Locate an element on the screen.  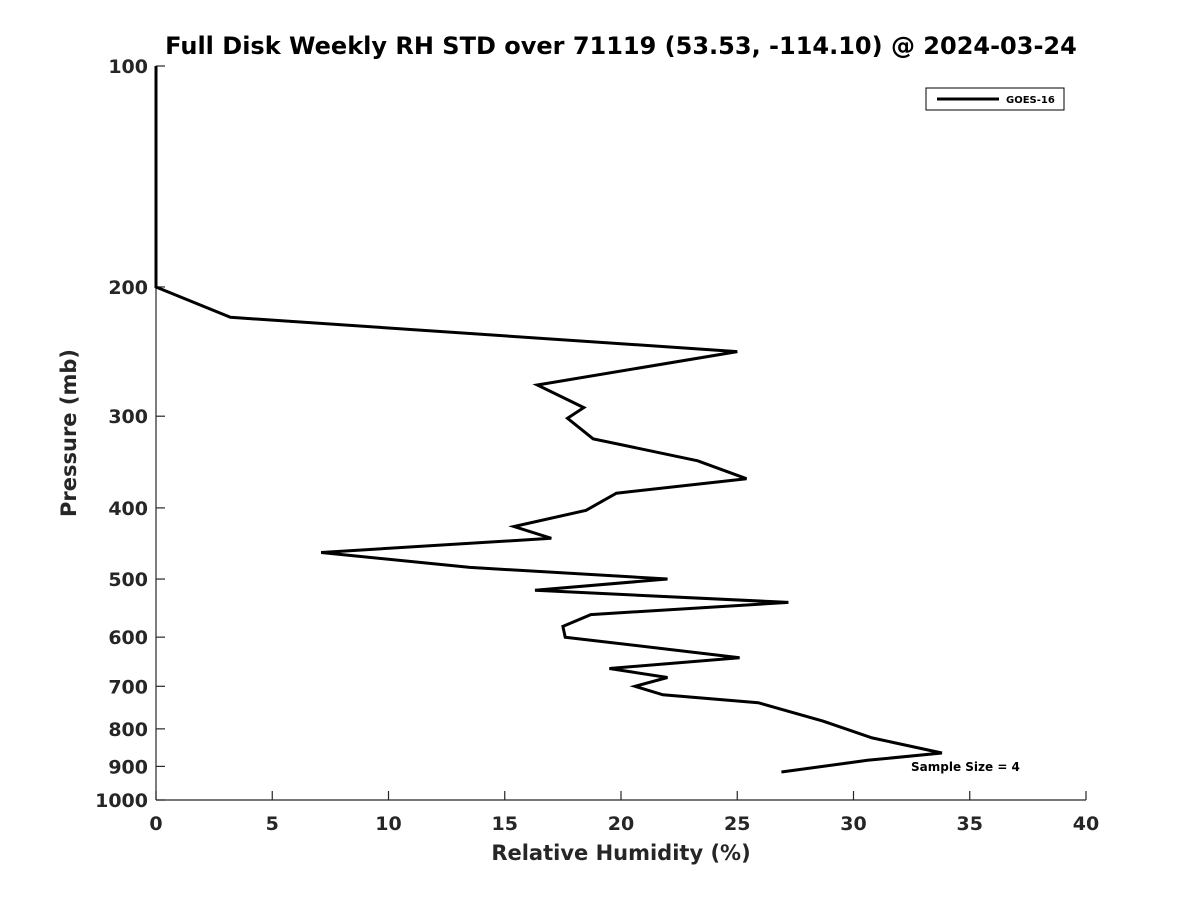
y-tick-label: 600 is located at coordinates (128, 638).